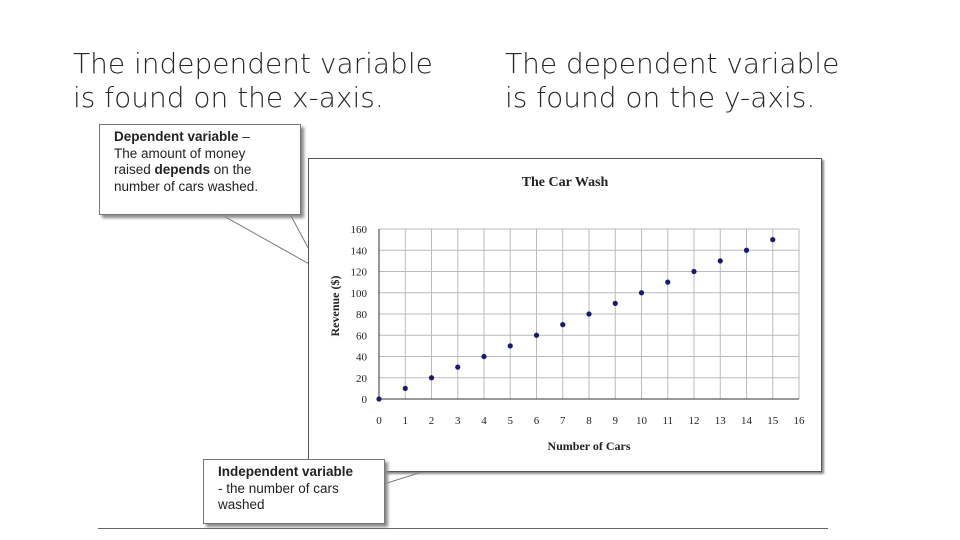 The height and width of the screenshot is (540, 960). What do you see at coordinates (463, 528) in the screenshot?
I see `bottom-rule` at bounding box center [463, 528].